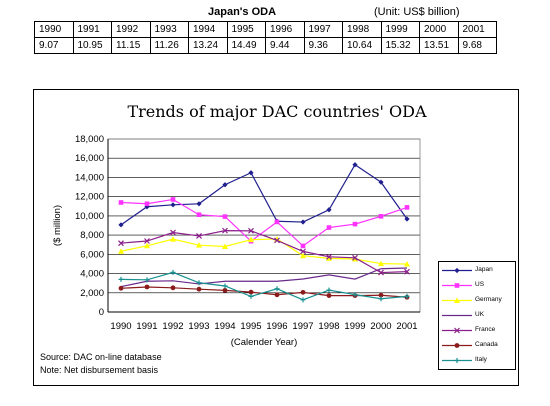 The image size is (550, 406). What do you see at coordinates (169, 45) in the screenshot?
I see `table-cell: 11.26` at bounding box center [169, 45].